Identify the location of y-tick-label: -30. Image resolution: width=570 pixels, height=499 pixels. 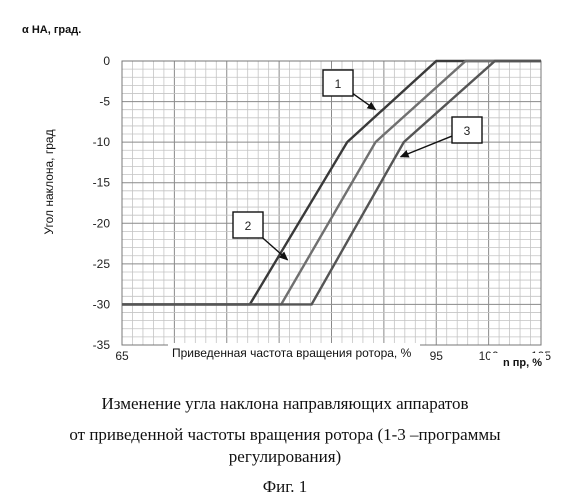
(102, 304).